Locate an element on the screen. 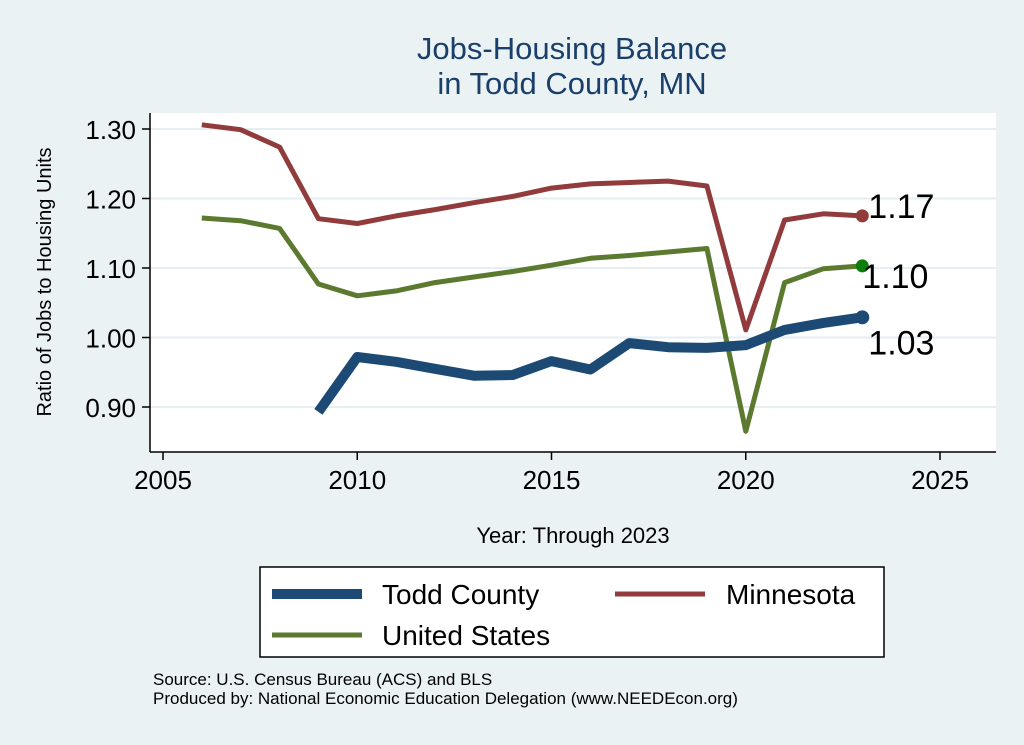  series-line-todd-county is located at coordinates (589, 363).